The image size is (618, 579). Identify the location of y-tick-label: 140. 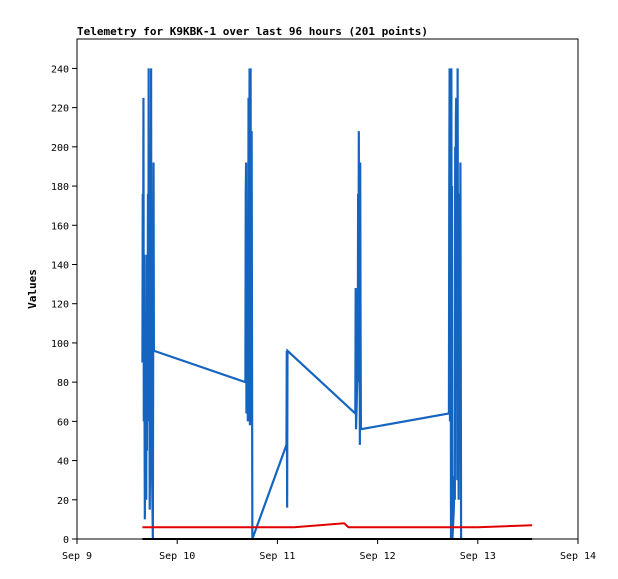
(60, 265).